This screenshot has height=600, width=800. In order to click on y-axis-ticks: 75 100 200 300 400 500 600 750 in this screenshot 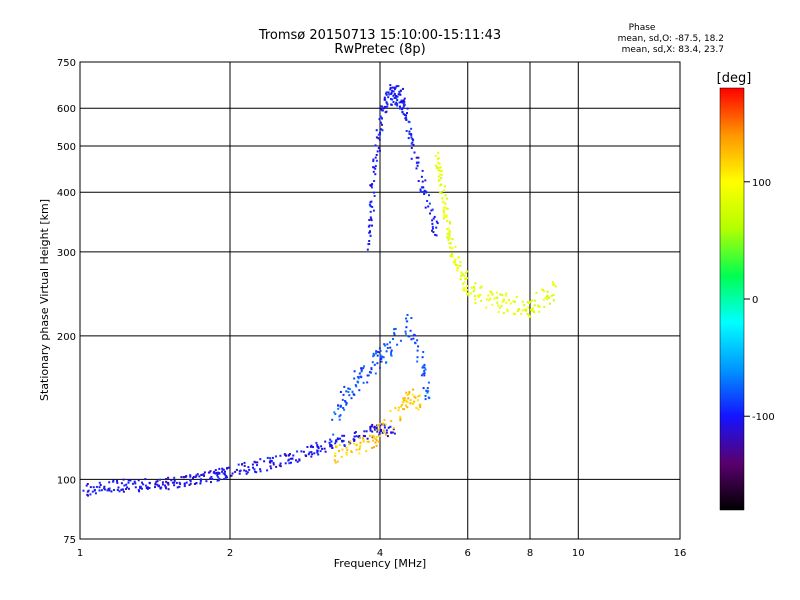, I will do `click(66, 302)`.